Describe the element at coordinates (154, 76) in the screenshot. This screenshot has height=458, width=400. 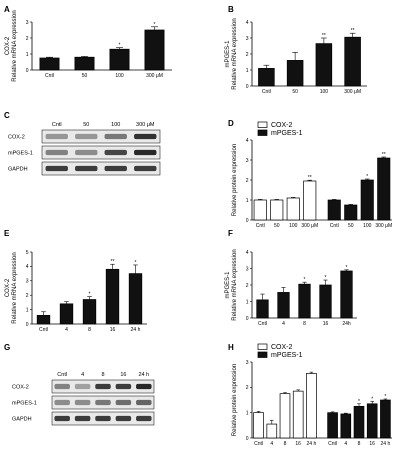
I see `x-tick-label: 300 μM` at that location.